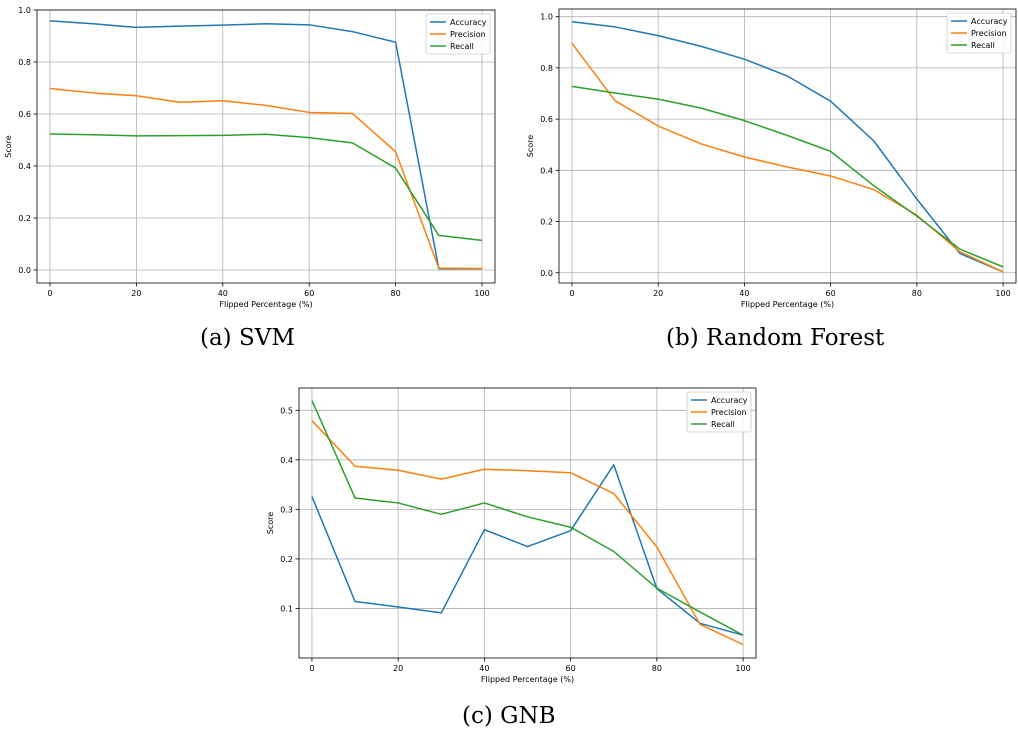  I want to click on y-tick-label: 0.3, so click(286, 509).